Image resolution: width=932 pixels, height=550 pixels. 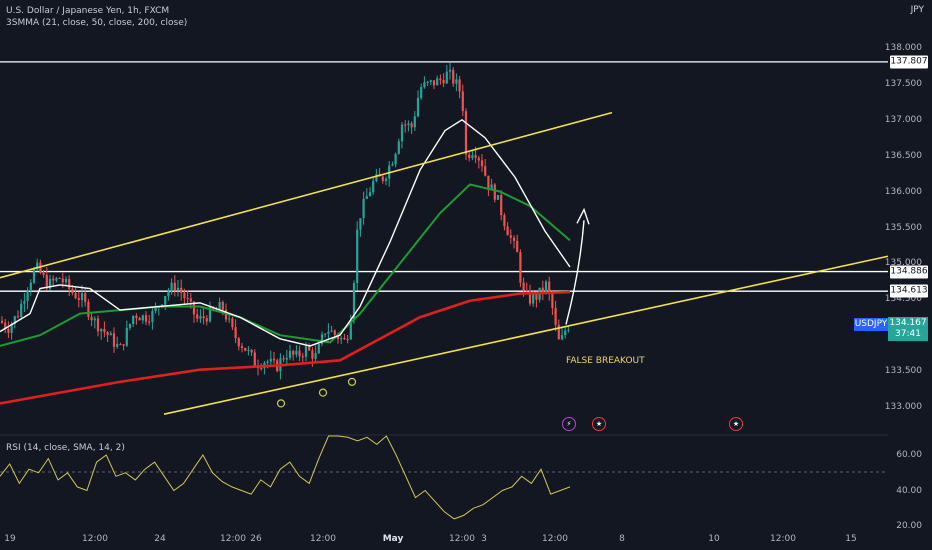 I want to click on rsi-tick-label: 60.00, so click(x=909, y=455).